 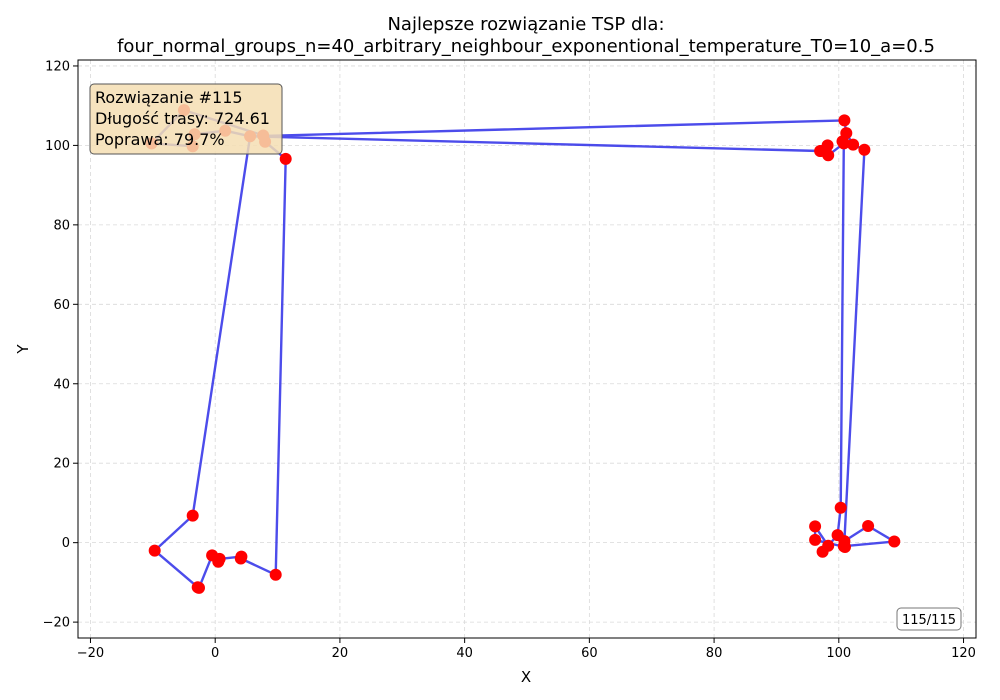 I want to click on x-tick-label: 60, so click(x=589, y=653).